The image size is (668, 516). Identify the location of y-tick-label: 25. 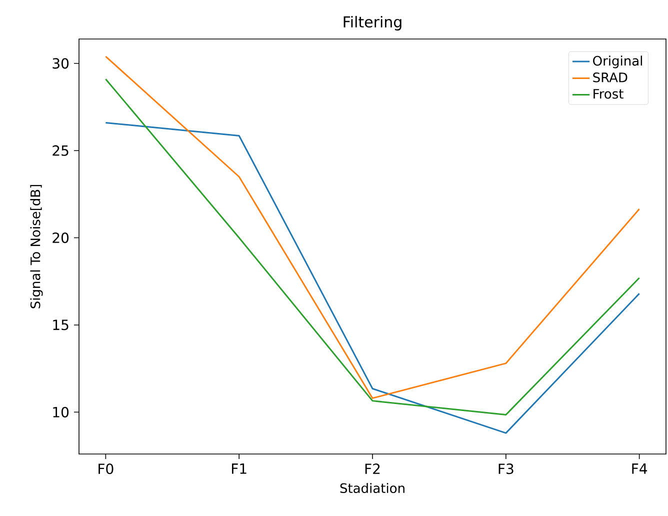
(60, 150).